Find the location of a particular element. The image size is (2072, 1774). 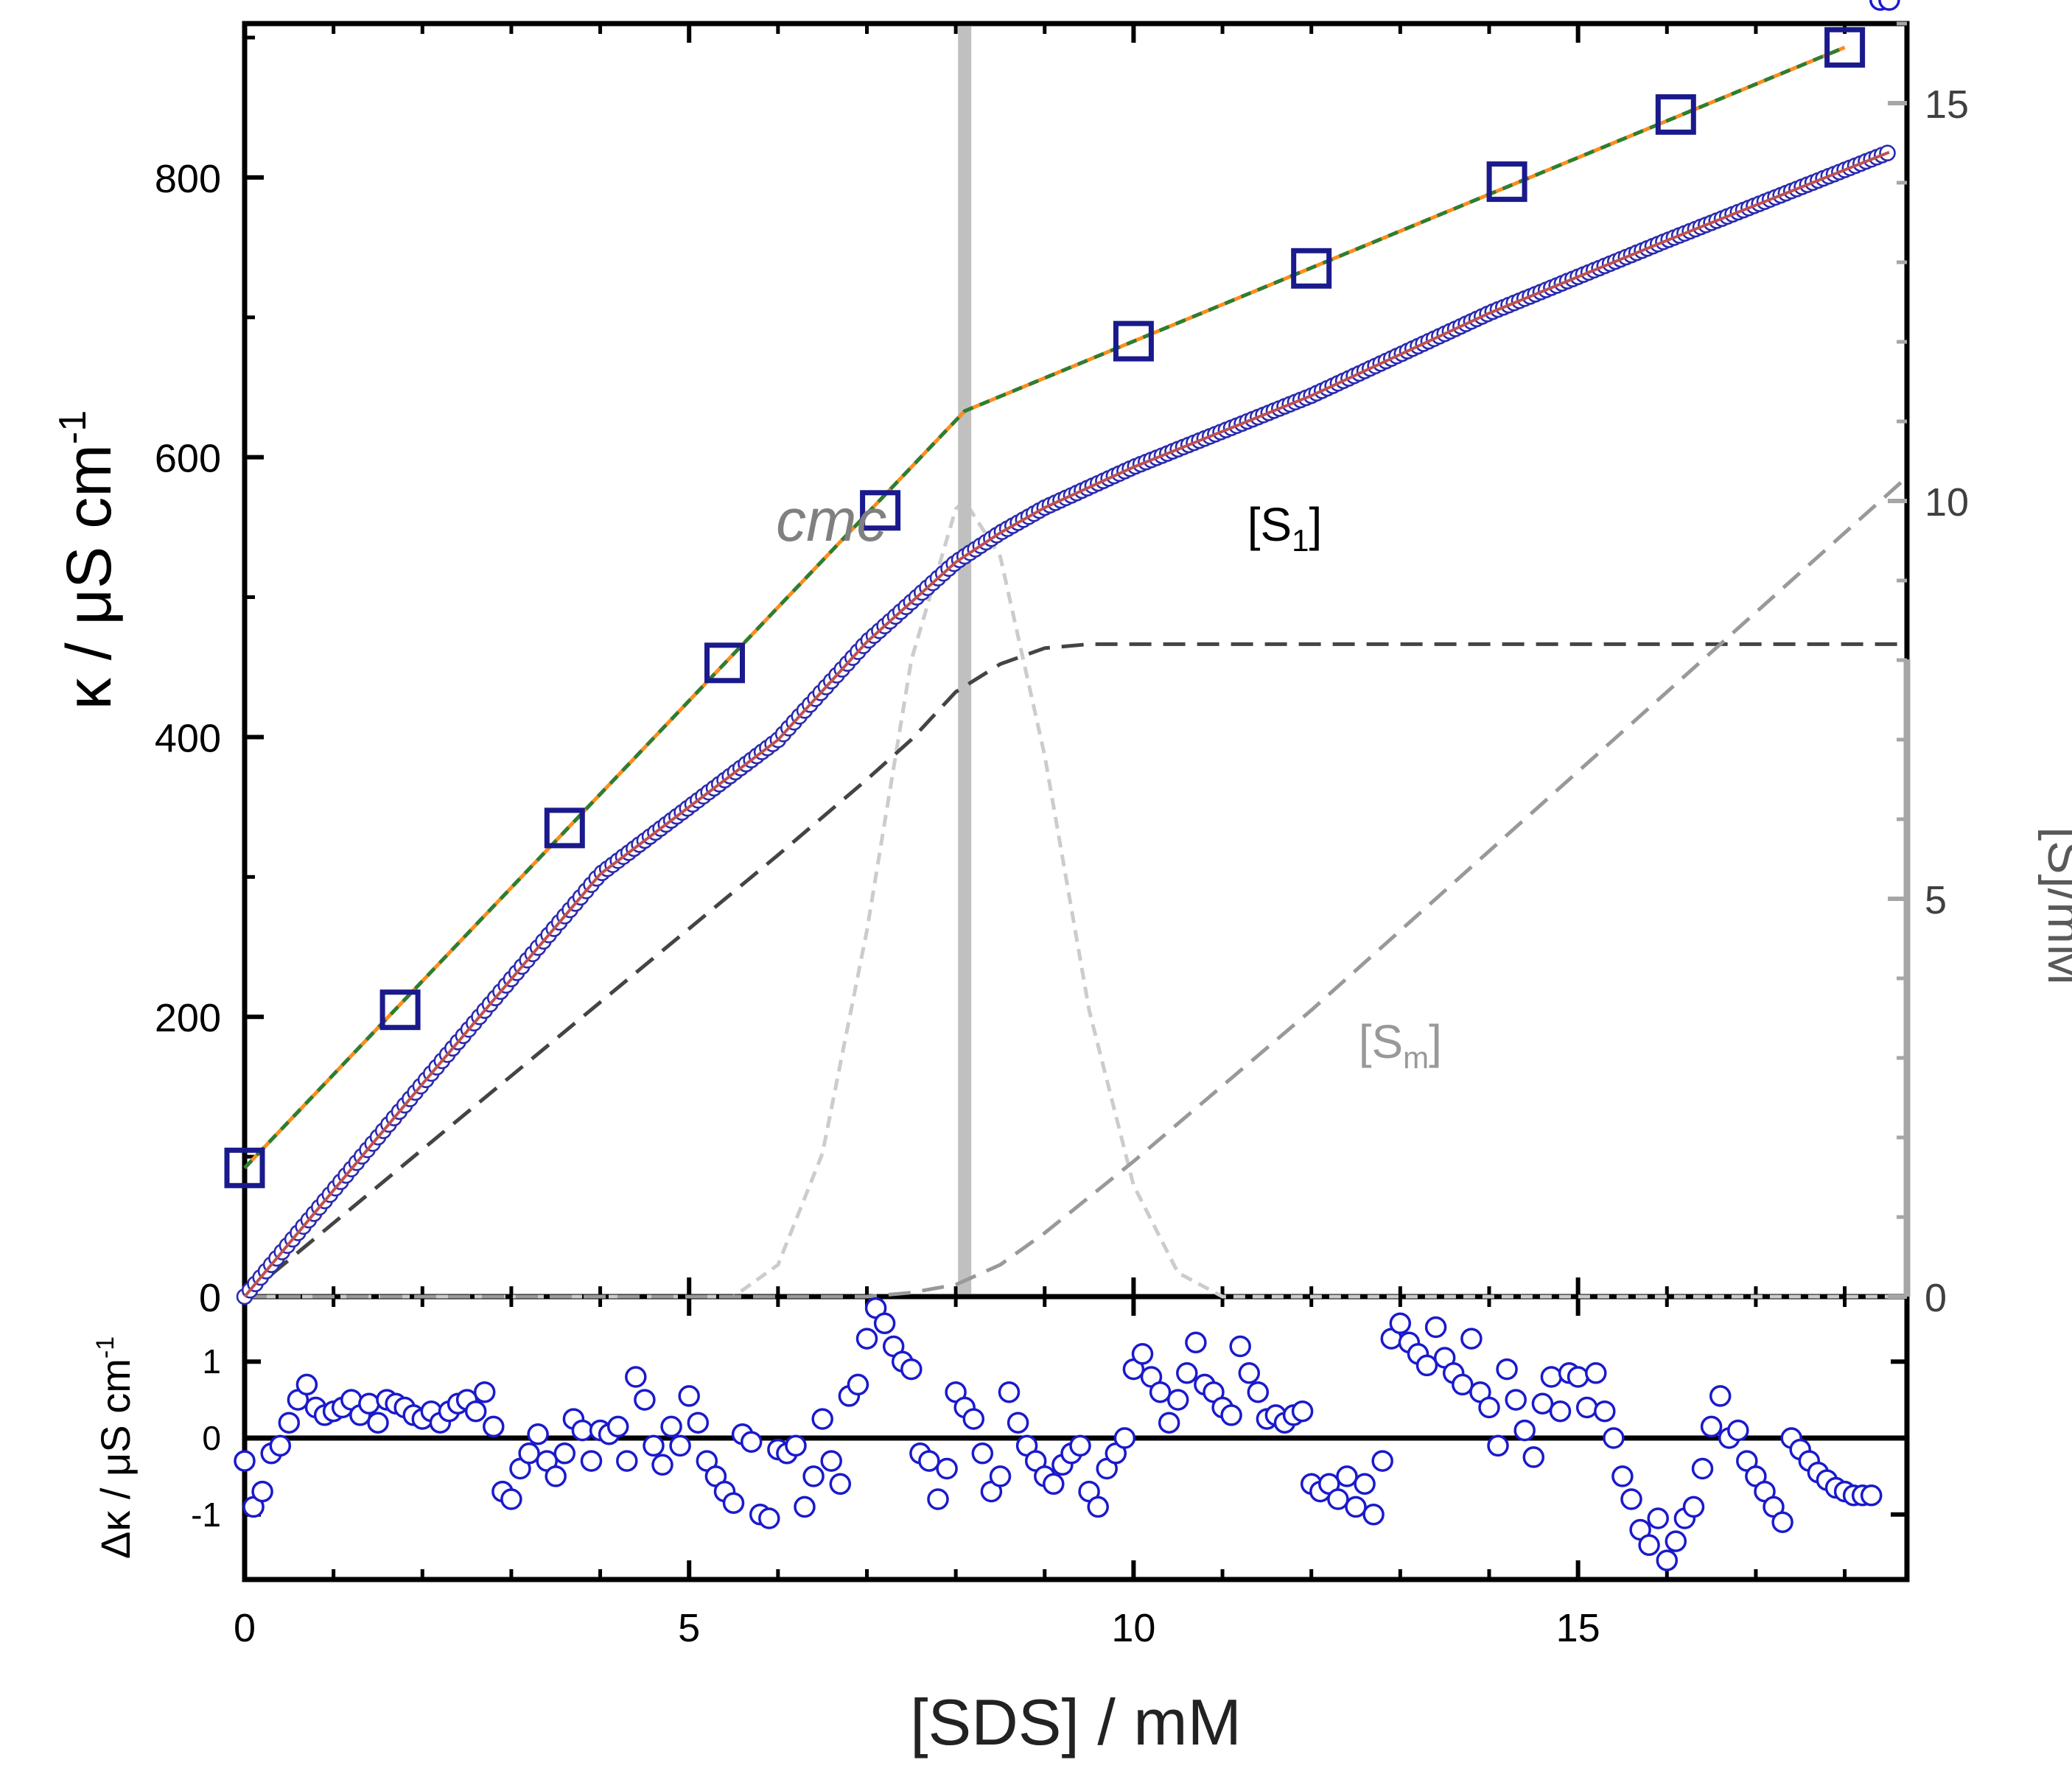

y-tick-label: 200 is located at coordinates (188, 1018).